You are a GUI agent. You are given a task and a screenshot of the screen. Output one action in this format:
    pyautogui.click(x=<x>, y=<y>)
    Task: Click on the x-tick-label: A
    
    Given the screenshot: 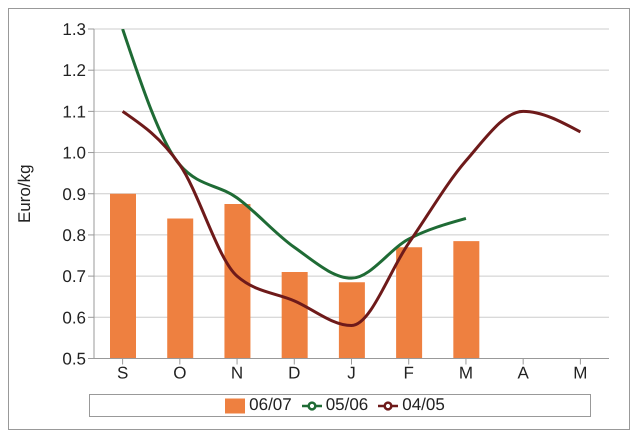 What is the action you would take?
    pyautogui.click(x=523, y=373)
    